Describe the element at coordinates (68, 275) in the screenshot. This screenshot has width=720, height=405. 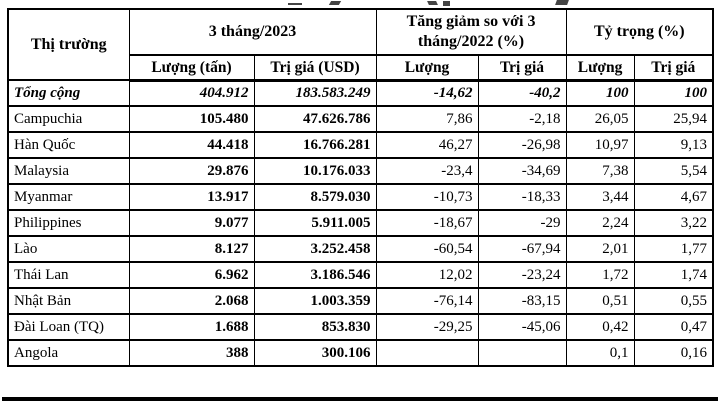
I see `market-name-cell: Thái Lan` at that location.